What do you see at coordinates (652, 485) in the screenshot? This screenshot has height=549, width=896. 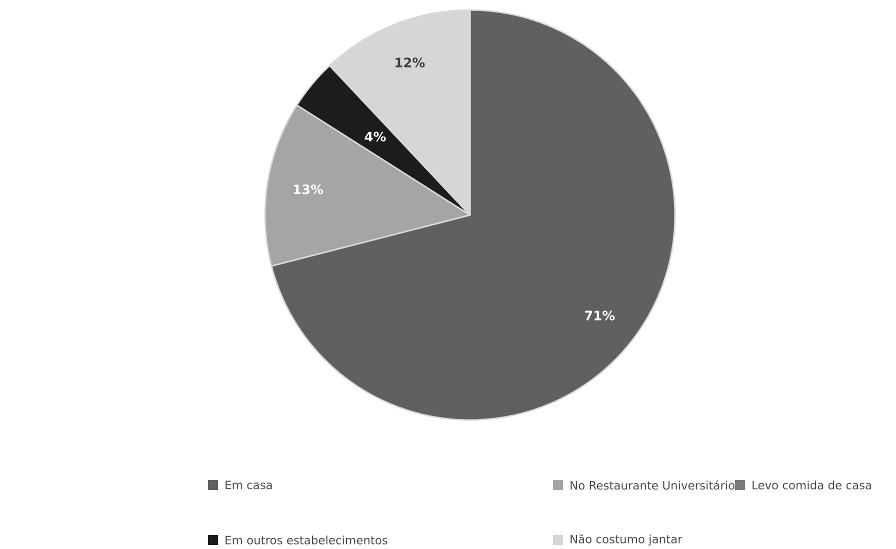 I see `legend-label: No Restaurante Universitário` at bounding box center [652, 485].